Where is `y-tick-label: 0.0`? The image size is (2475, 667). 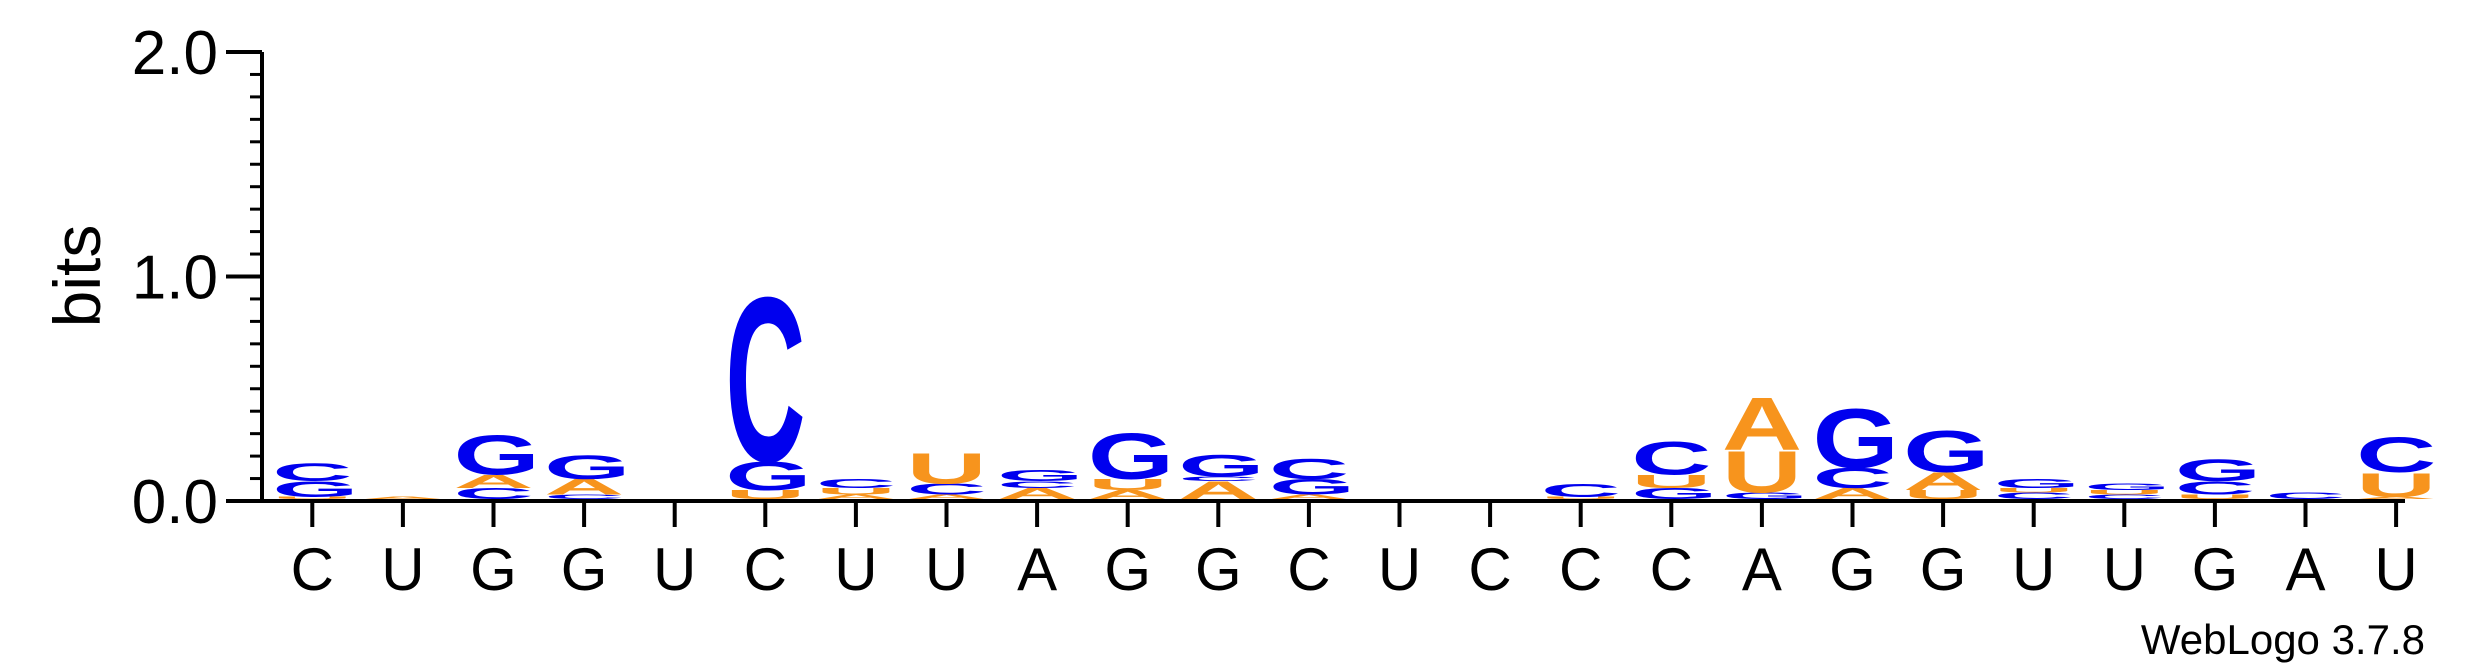
y-tick-label: 0.0 is located at coordinates (175, 502).